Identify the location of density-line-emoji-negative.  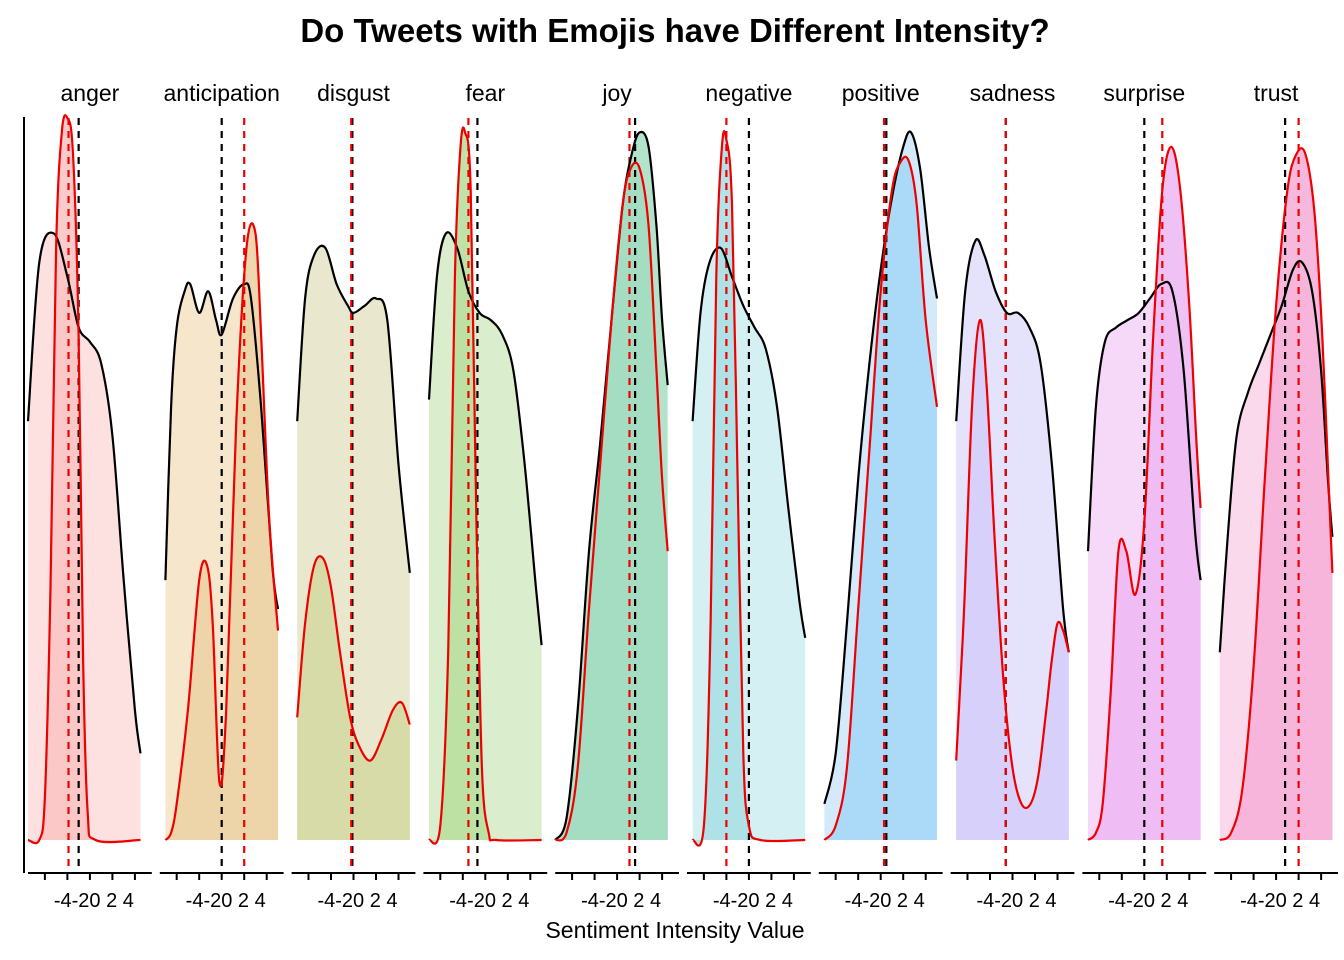
(748, 488).